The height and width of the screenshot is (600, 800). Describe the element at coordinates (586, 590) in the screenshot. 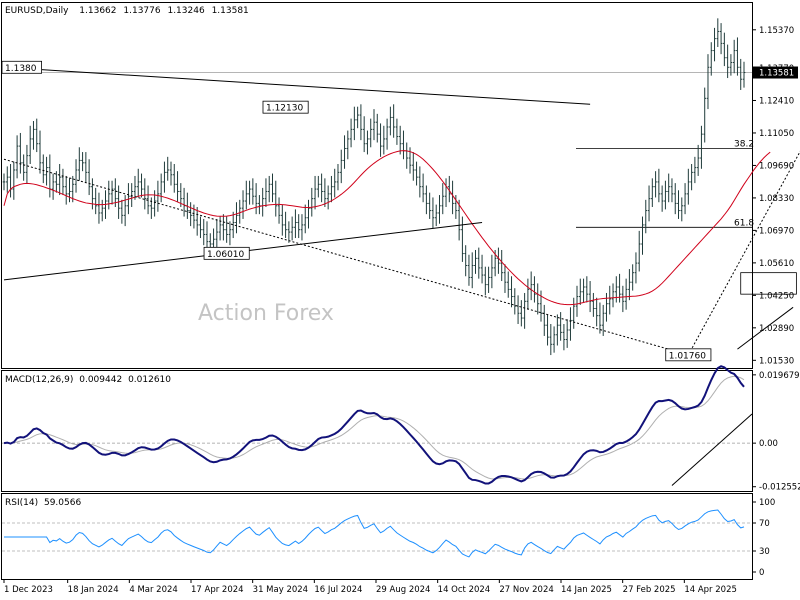

I see `time-axis-label: 14 Jan 2025` at that location.